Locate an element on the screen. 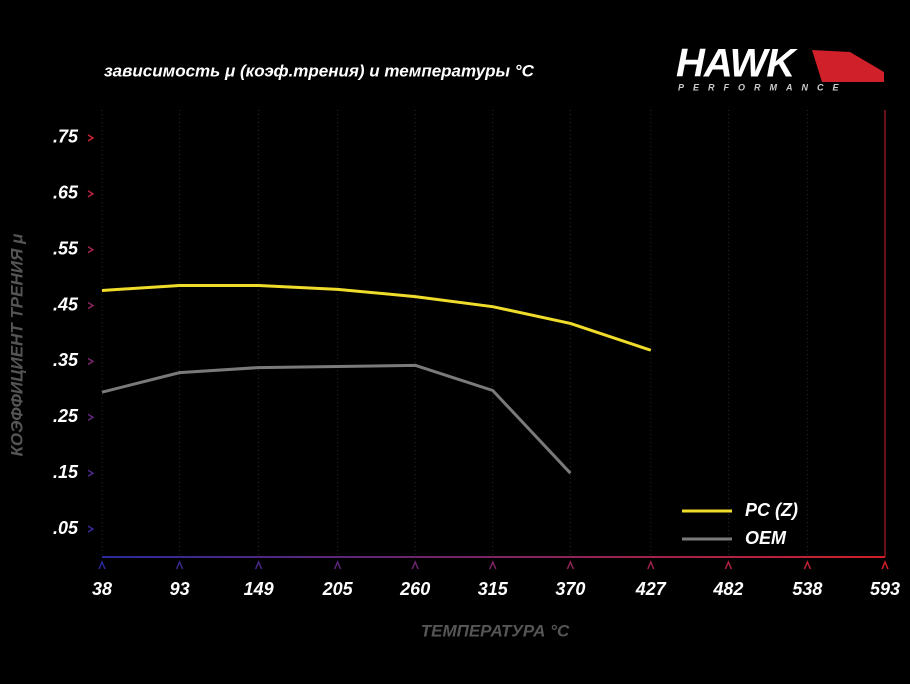 The height and width of the screenshot is (684, 910). x-tick-label: 427 is located at coordinates (651, 589).